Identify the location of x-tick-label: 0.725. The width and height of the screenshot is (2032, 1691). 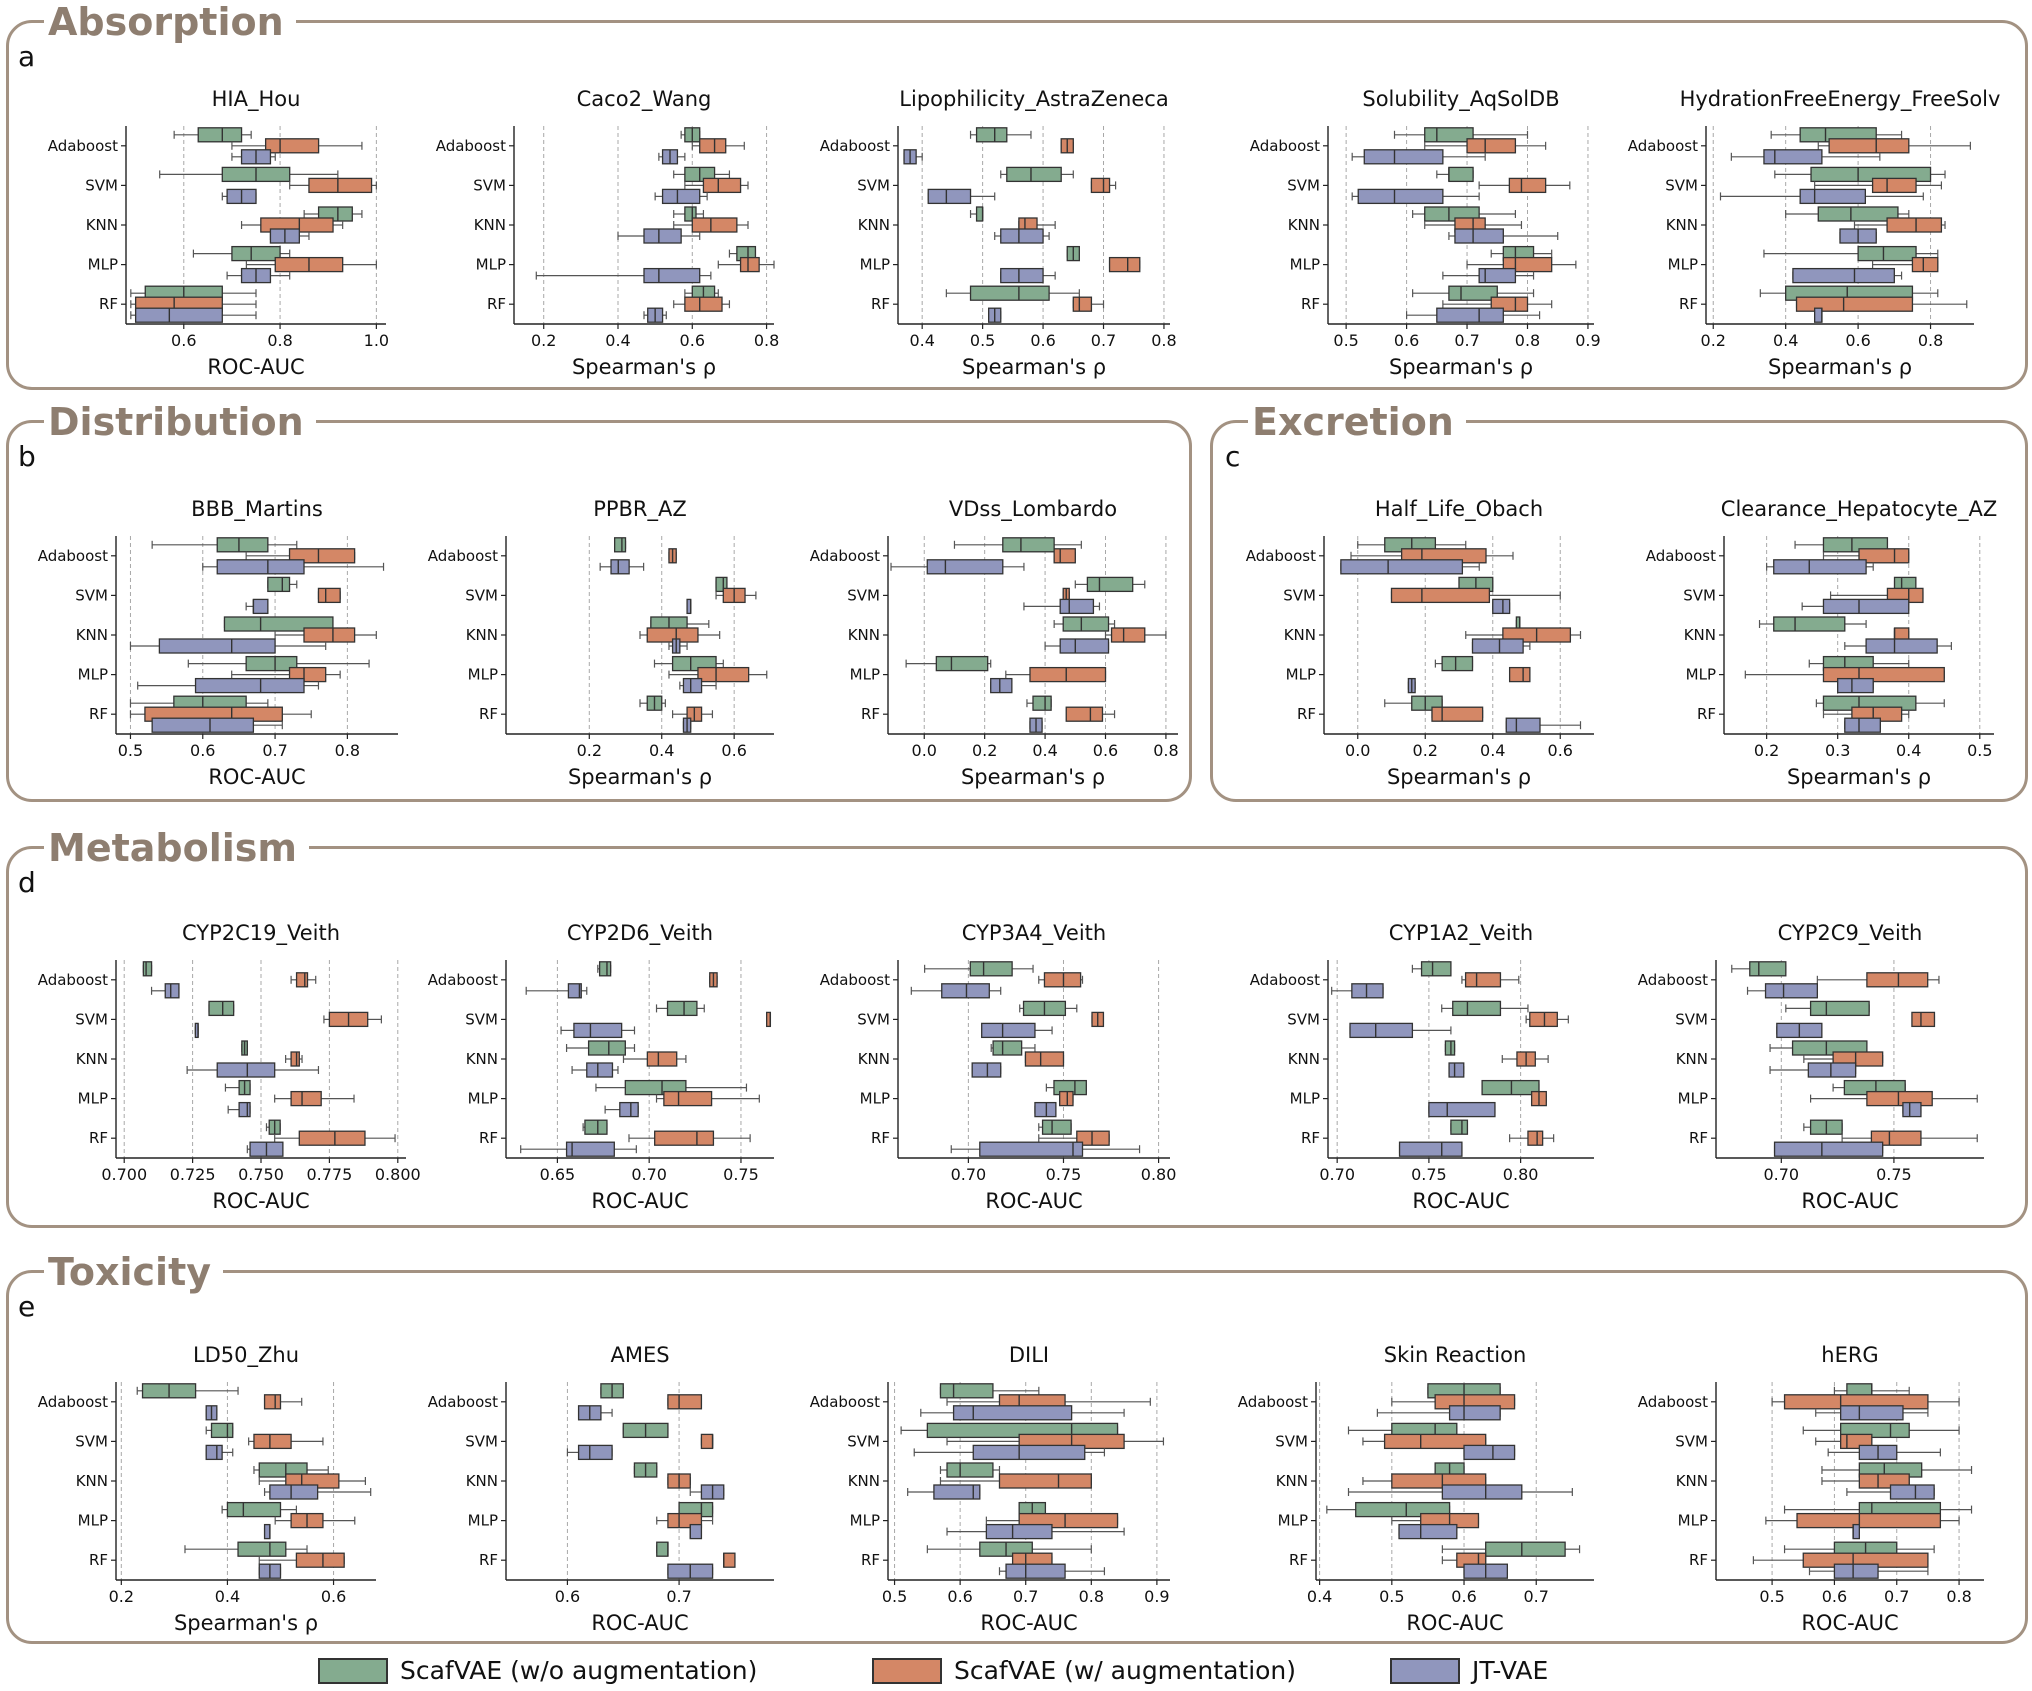
(193, 1174).